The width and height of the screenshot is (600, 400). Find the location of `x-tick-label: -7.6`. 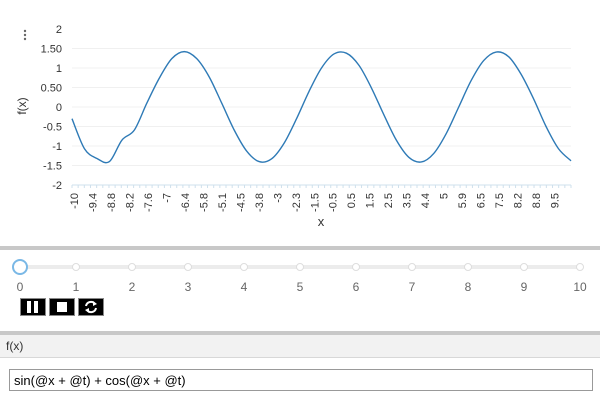

x-tick-label: -7.6 is located at coordinates (149, 202).